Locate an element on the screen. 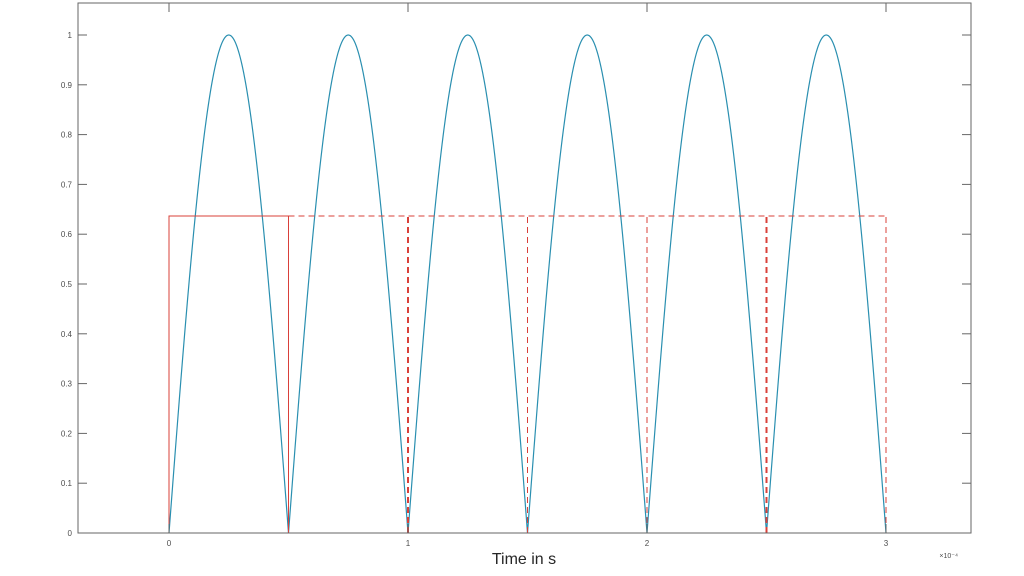  x-tick-label: 3 is located at coordinates (886, 543).